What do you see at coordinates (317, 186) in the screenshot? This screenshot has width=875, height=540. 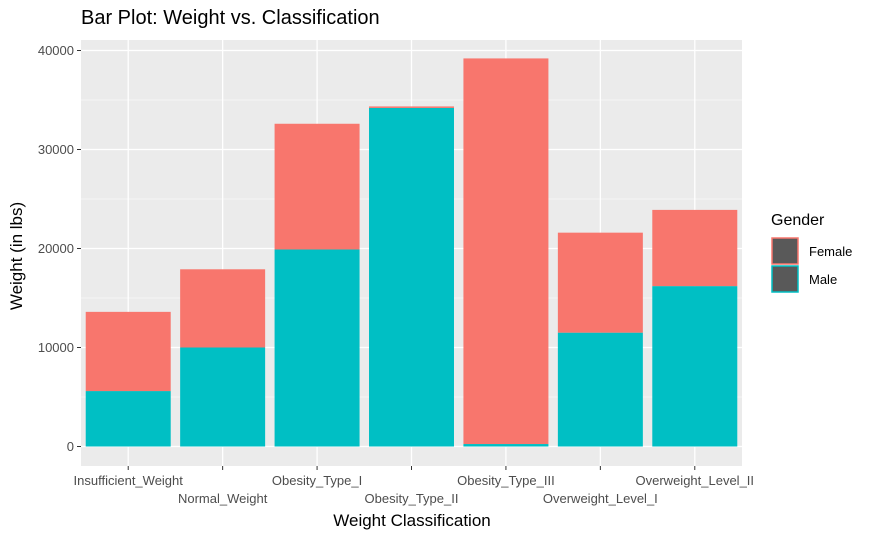 I see `bar-female-obesity-type-i` at bounding box center [317, 186].